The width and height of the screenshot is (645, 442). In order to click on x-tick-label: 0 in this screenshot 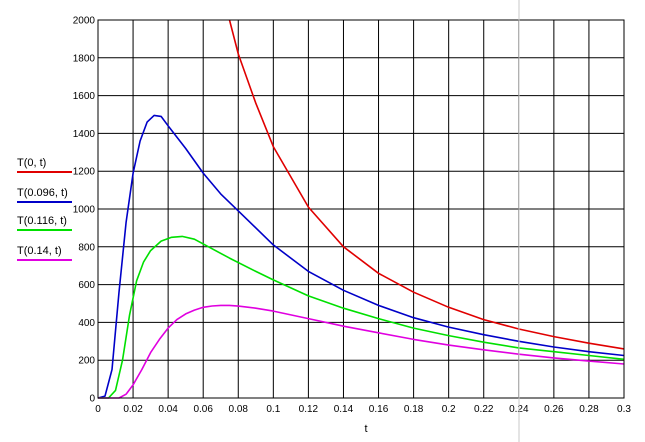, I will do `click(98, 409)`.